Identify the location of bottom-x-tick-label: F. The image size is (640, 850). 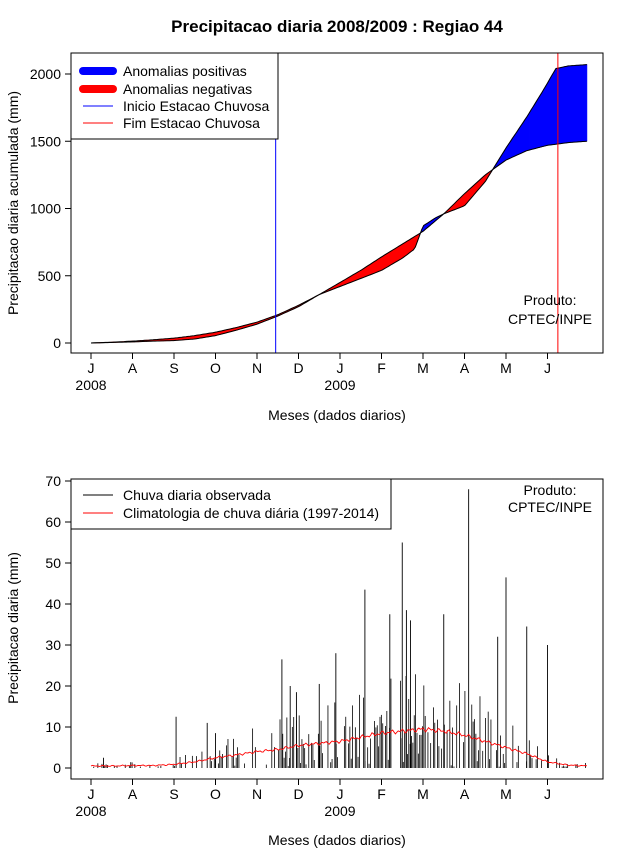
(381, 794).